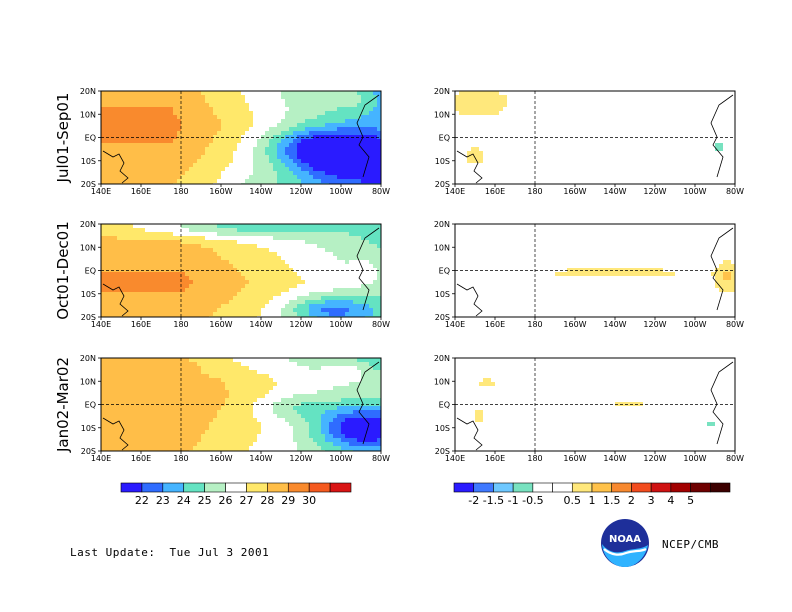 The width and height of the screenshot is (792, 612). What do you see at coordinates (442, 161) in the screenshot?
I see `y-tick-label: 10S` at bounding box center [442, 161].